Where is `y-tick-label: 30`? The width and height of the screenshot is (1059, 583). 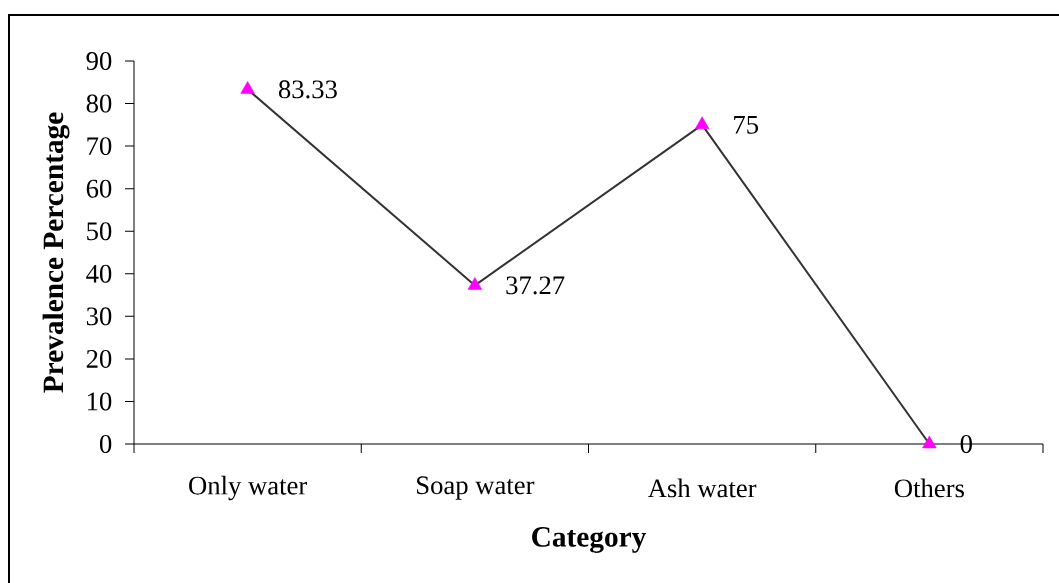
y-tick-label: 30 is located at coordinates (99, 316).